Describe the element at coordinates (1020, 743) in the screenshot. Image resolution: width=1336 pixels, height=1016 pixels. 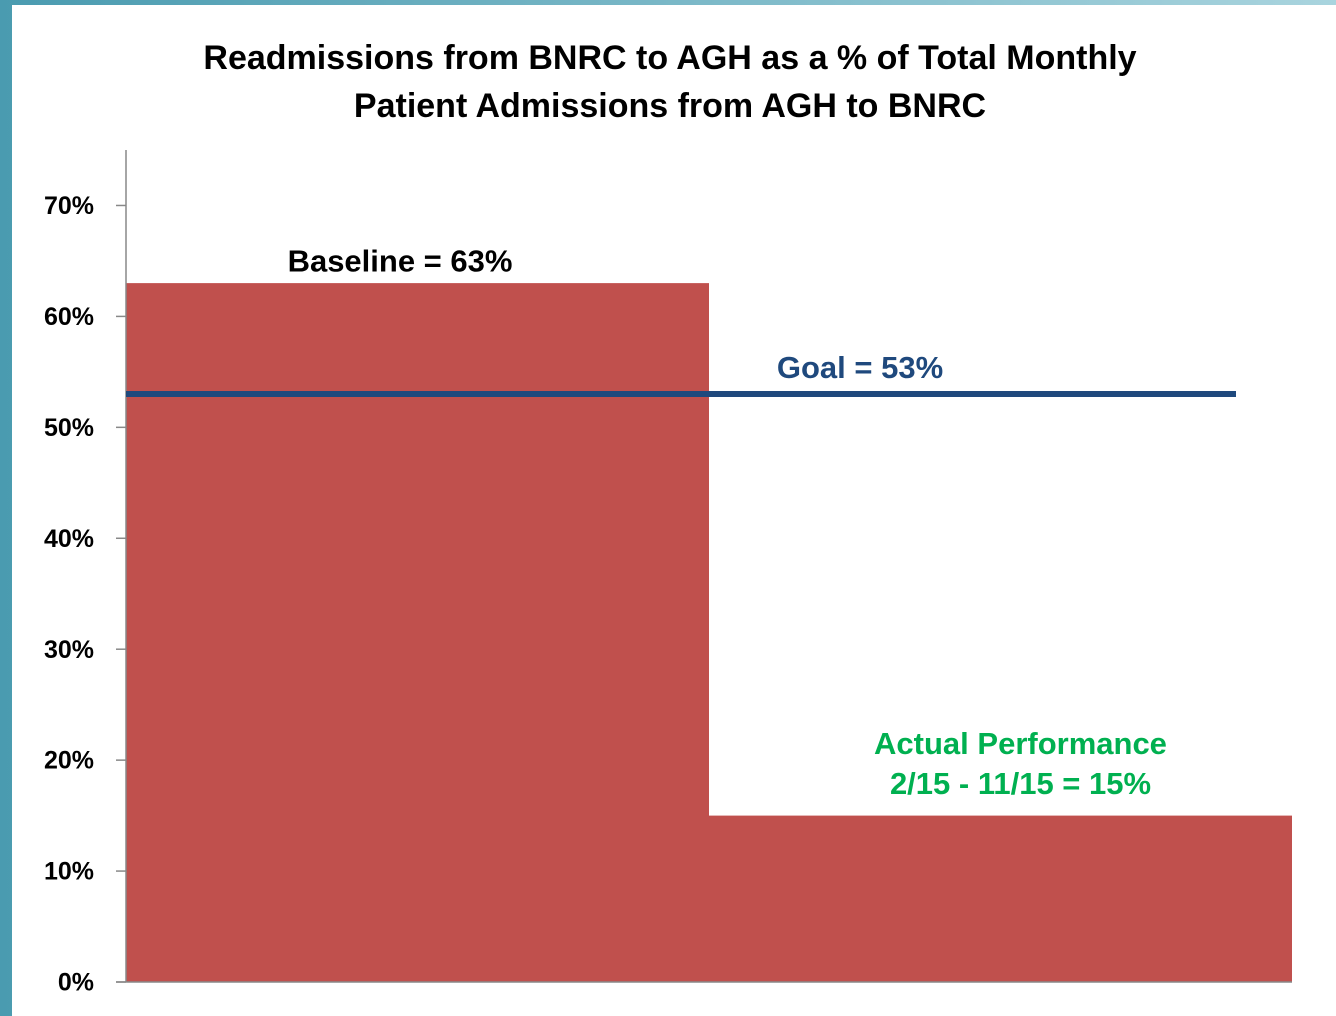
I see `data-label: Actual Performance` at that location.